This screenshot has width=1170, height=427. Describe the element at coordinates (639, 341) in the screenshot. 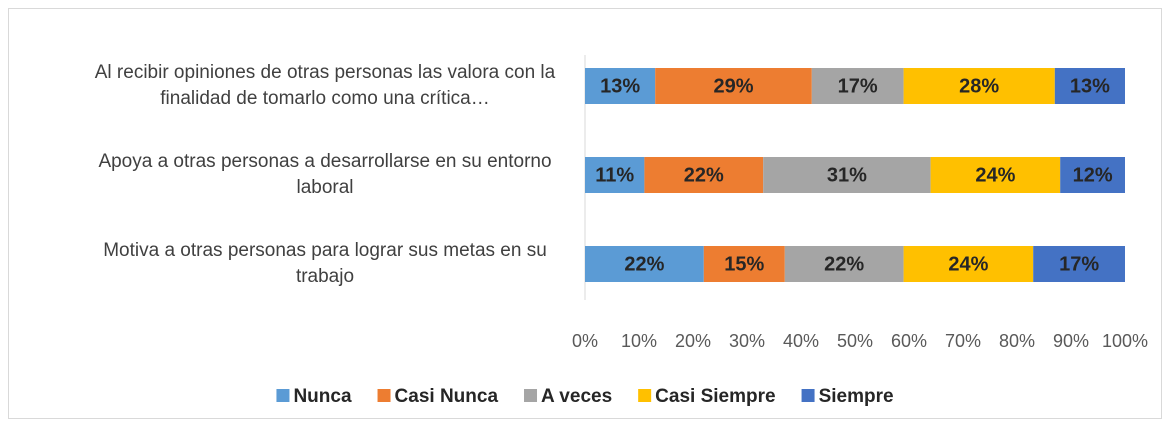

I see `x-tick-label: 10%` at that location.